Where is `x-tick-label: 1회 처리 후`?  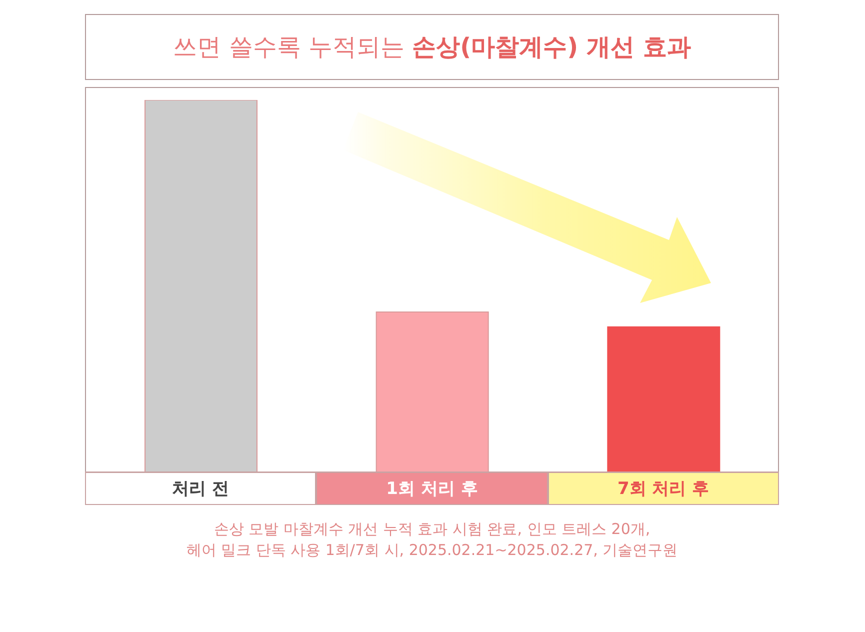
x-tick-label: 1회 처리 후 is located at coordinates (432, 489).